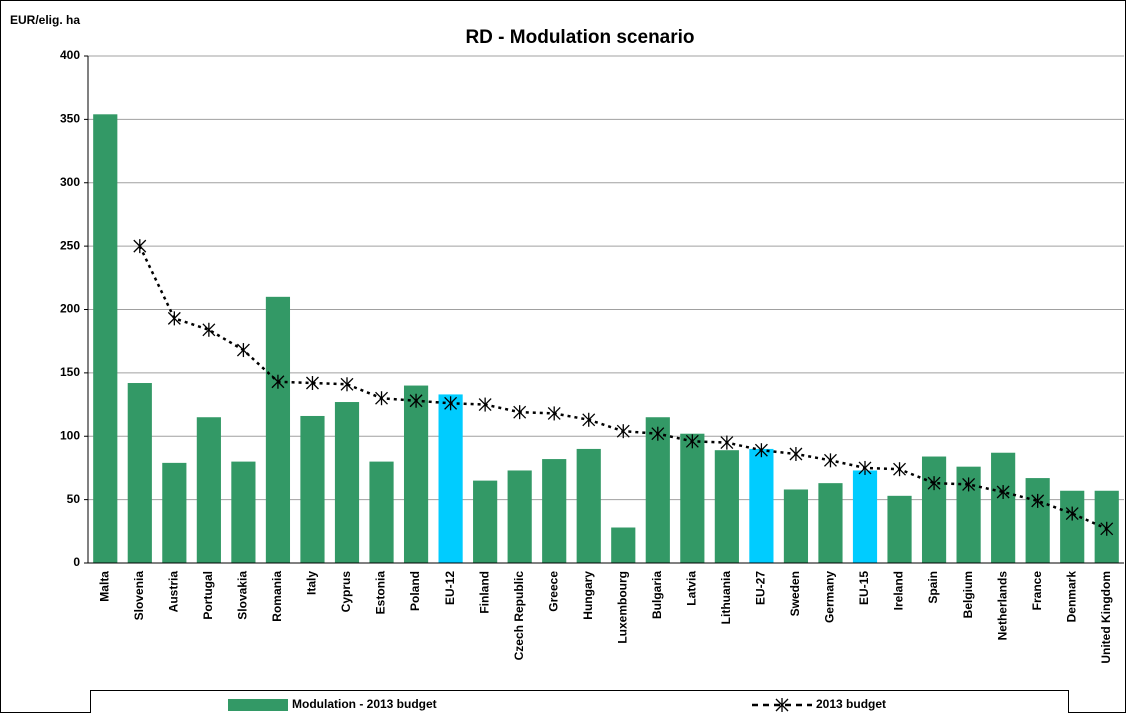  What do you see at coordinates (830, 597) in the screenshot?
I see `x-tick-label: Germany` at bounding box center [830, 597].